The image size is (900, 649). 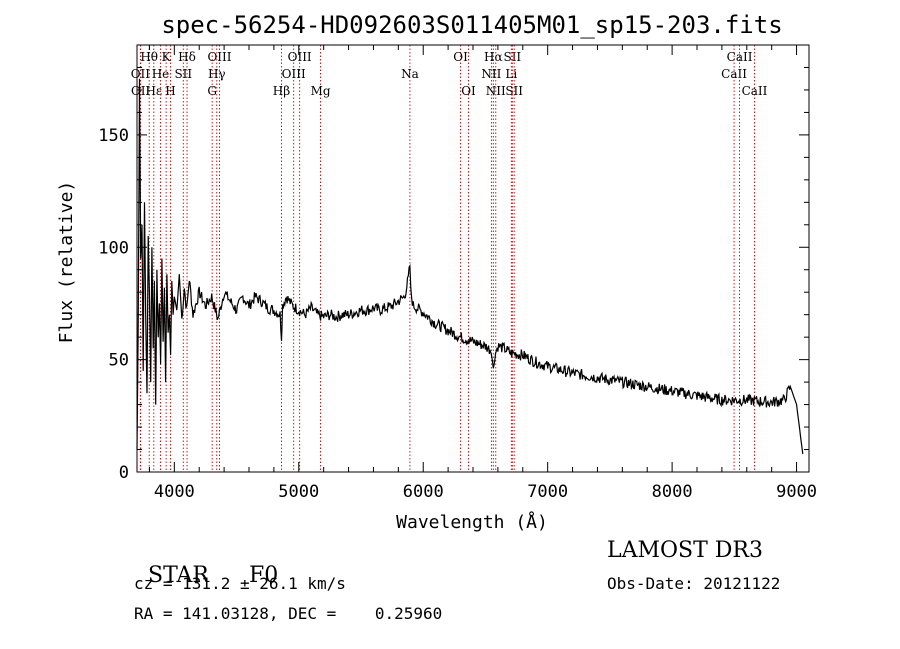 I want to click on x-tick-label: 4000, so click(x=174, y=492).